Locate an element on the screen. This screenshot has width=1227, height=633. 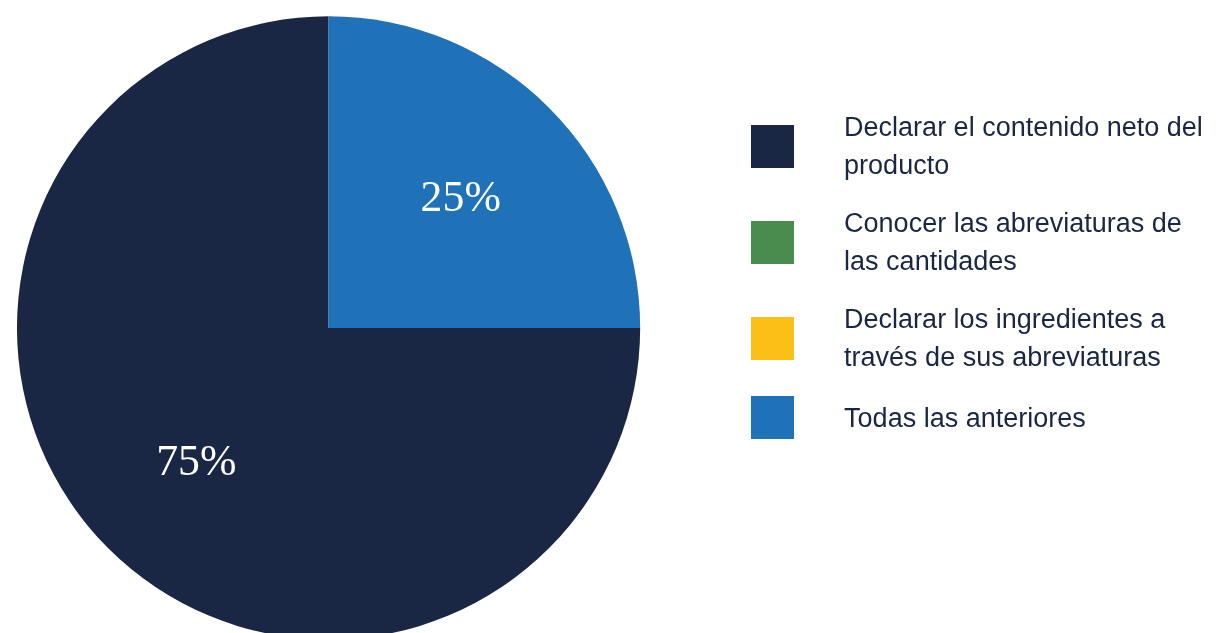
legend-label: Declarar el contenido neto del producto is located at coordinates (1024, 146).